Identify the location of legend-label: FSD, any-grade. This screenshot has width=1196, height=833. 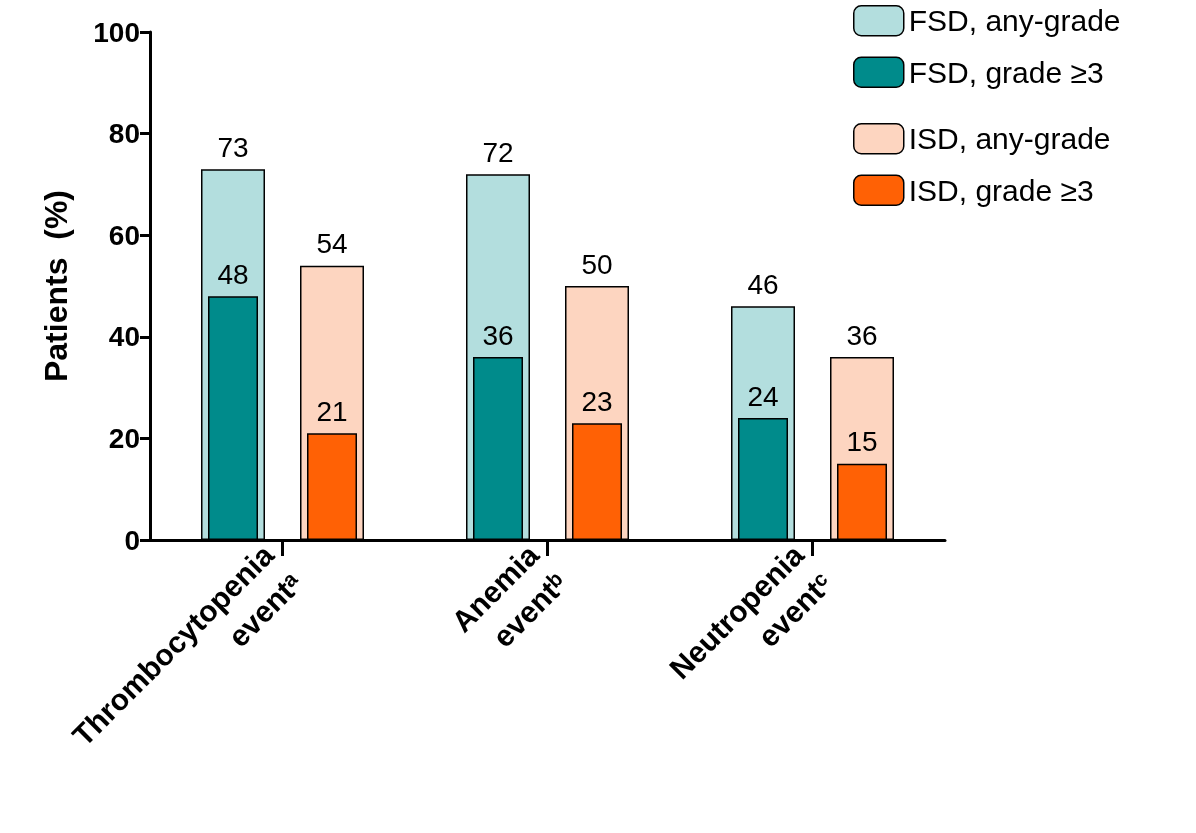
(1014, 21).